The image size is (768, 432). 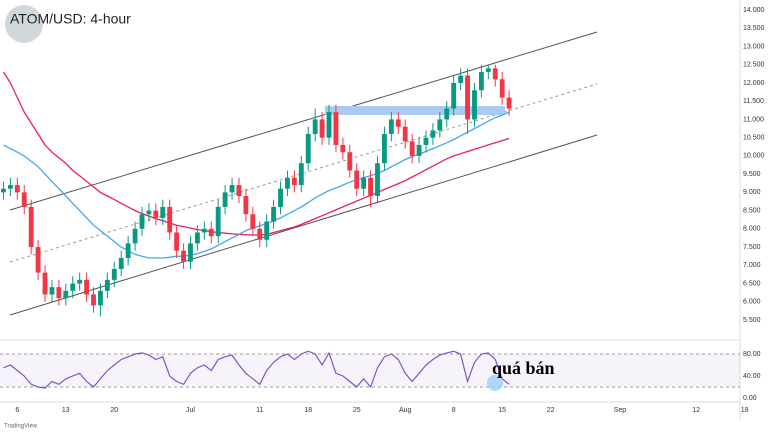 I want to click on rsi-panel: 0.00 40.00 80.00, so click(x=380, y=376).